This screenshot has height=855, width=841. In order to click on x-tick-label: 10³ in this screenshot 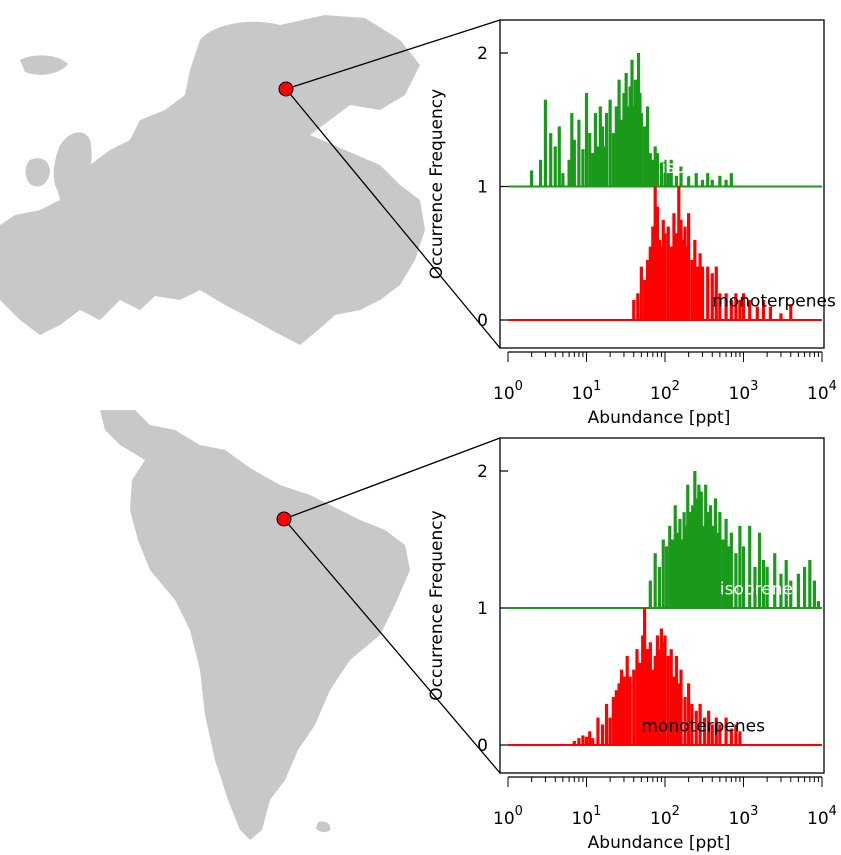, I will do `click(744, 816)`.